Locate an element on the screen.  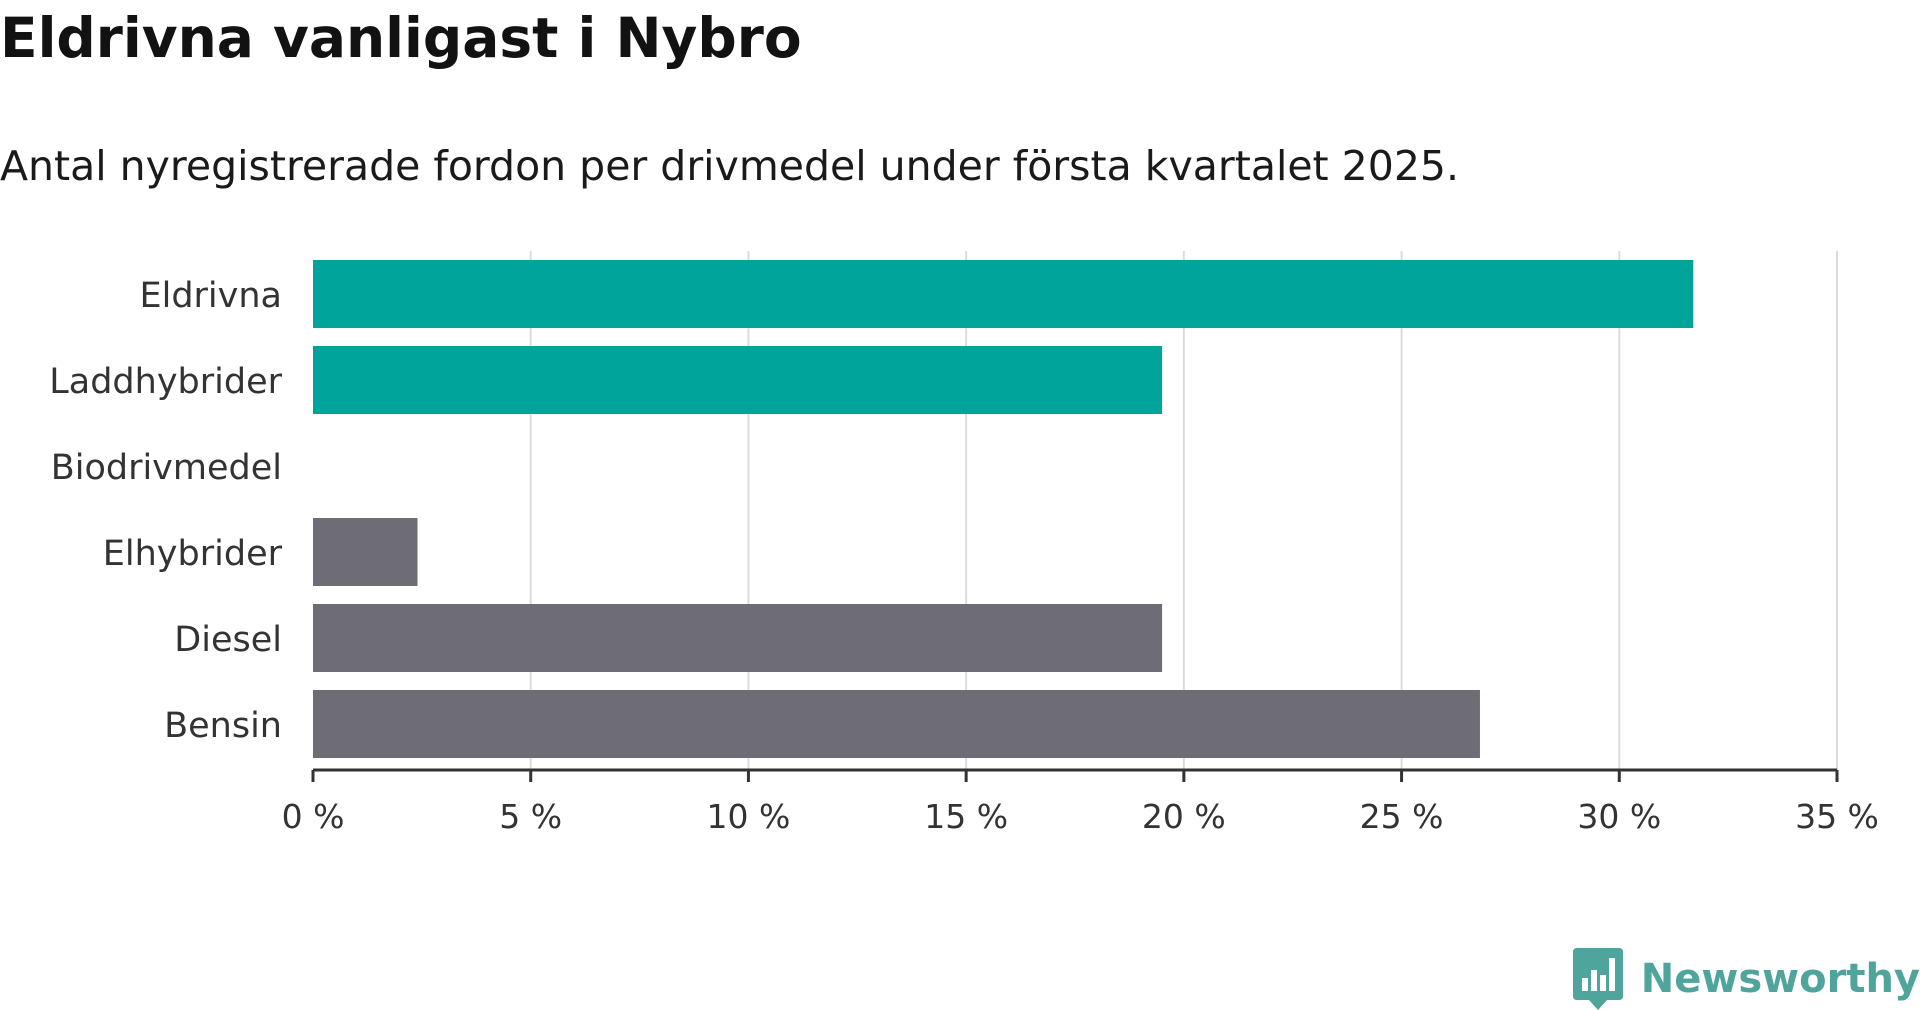
x-tick-label: 30 % is located at coordinates (1619, 816).